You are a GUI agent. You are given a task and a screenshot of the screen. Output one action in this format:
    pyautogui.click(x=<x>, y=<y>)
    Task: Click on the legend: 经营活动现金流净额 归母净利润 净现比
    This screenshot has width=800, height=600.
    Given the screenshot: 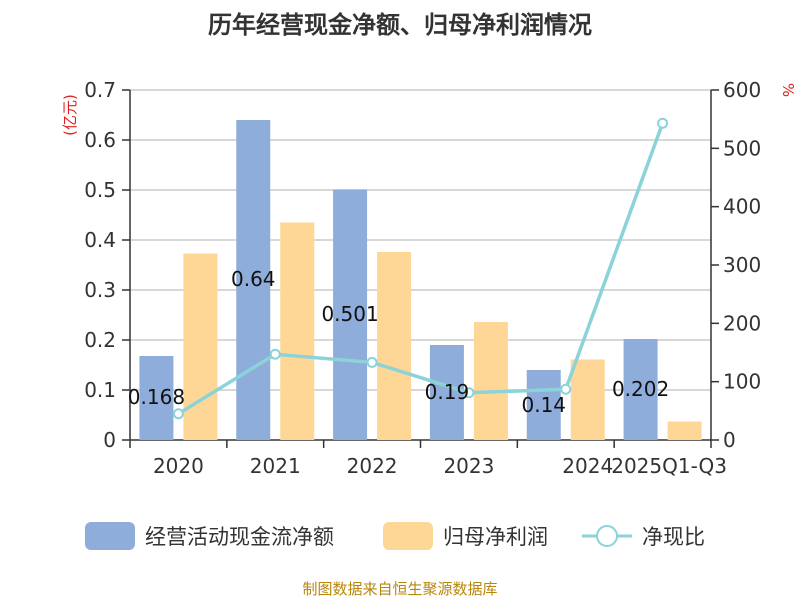 What is the action you would take?
    pyautogui.click(x=395, y=536)
    